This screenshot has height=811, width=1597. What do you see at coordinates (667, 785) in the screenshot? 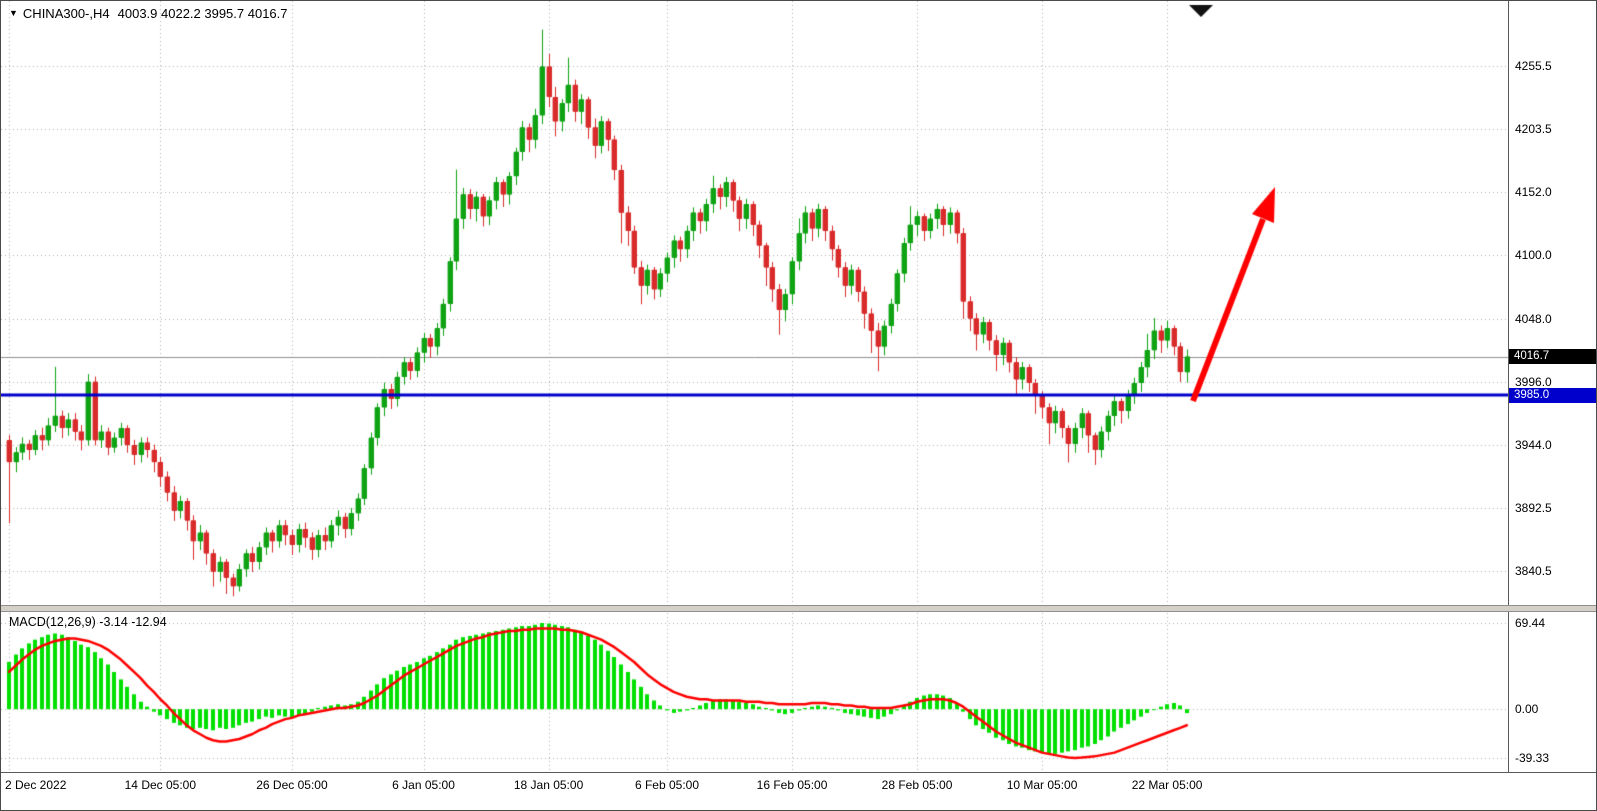
I see `time-axis-label: 6 Feb 05:00` at bounding box center [667, 785].